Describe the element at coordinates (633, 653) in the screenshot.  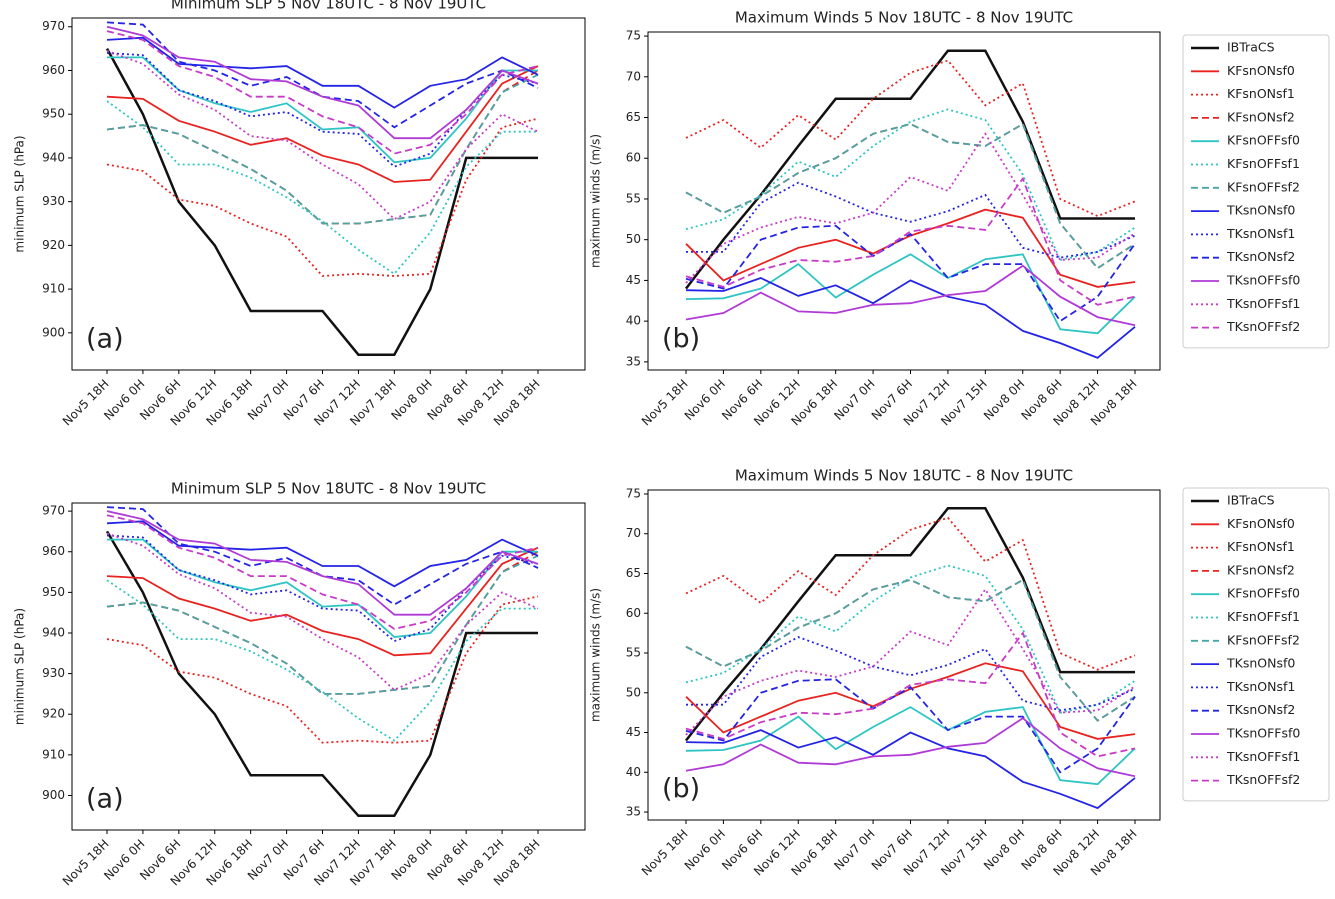
I see `y-tick-label: 55` at that location.